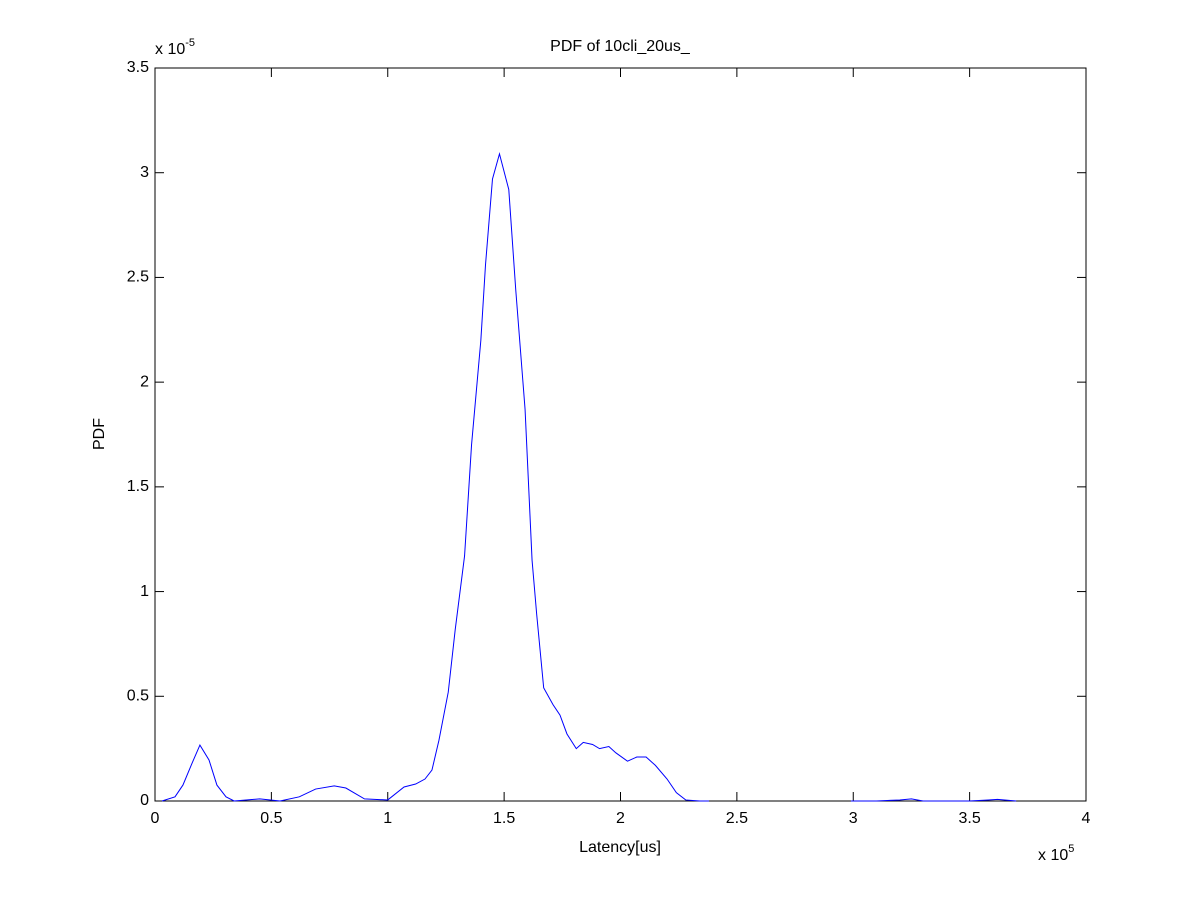 This screenshot has height=900, width=1200. Describe the element at coordinates (620, 847) in the screenshot. I see `x-axis-label: Latency[us]` at that location.